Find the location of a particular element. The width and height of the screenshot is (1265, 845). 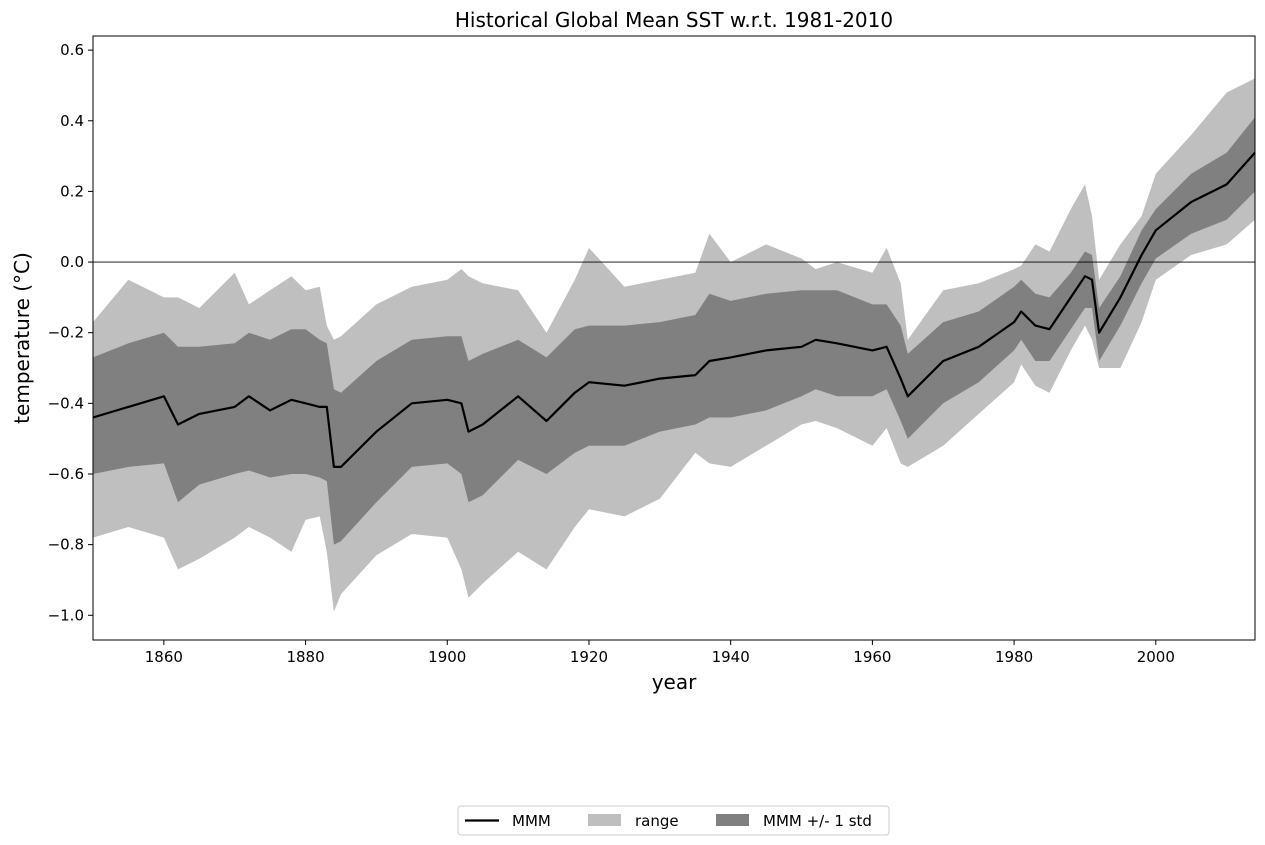

x-tick-label: 2000 is located at coordinates (1156, 657).